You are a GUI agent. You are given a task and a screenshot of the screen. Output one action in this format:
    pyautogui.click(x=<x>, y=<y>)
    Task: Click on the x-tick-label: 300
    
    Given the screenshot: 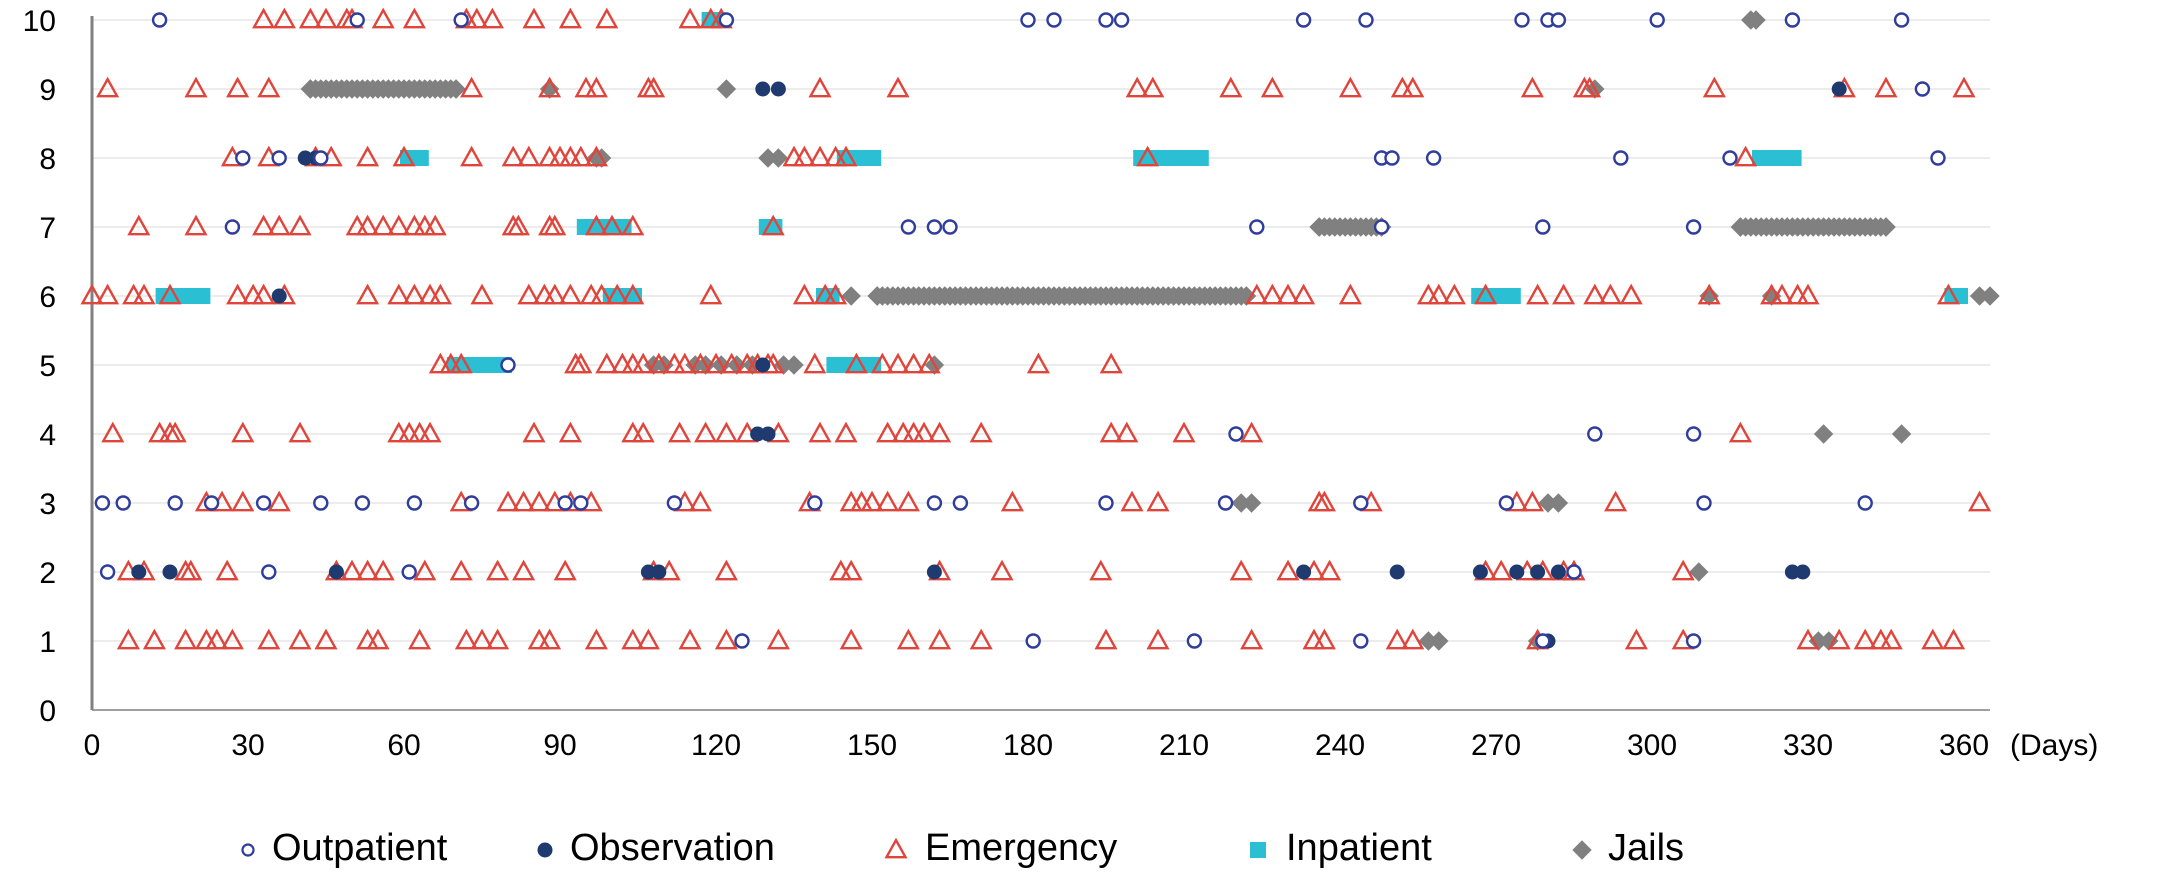 What is the action you would take?
    pyautogui.click(x=1652, y=745)
    